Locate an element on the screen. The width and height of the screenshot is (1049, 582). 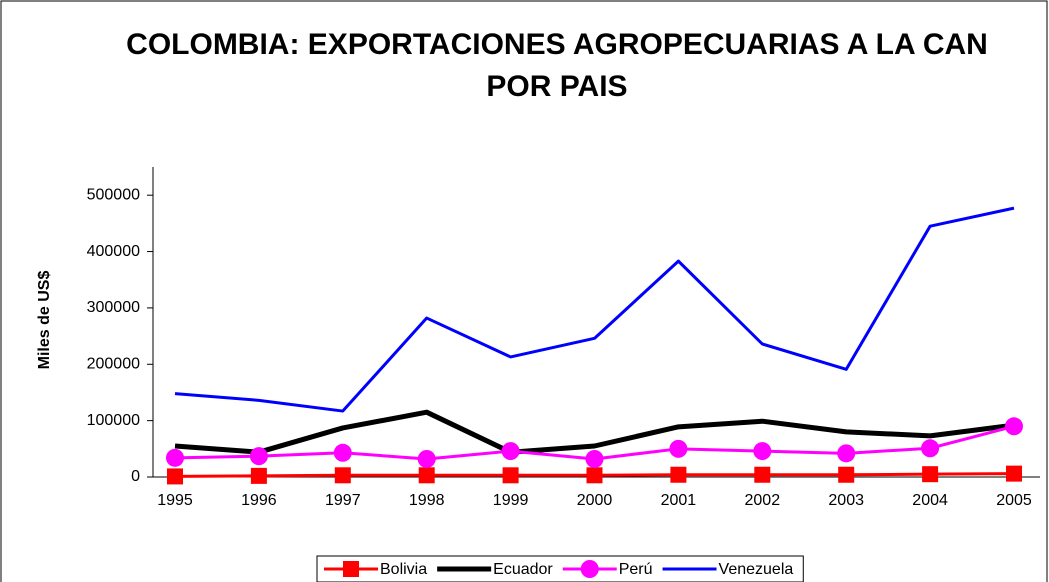
y-tick-label: 100000 is located at coordinates (113, 420).